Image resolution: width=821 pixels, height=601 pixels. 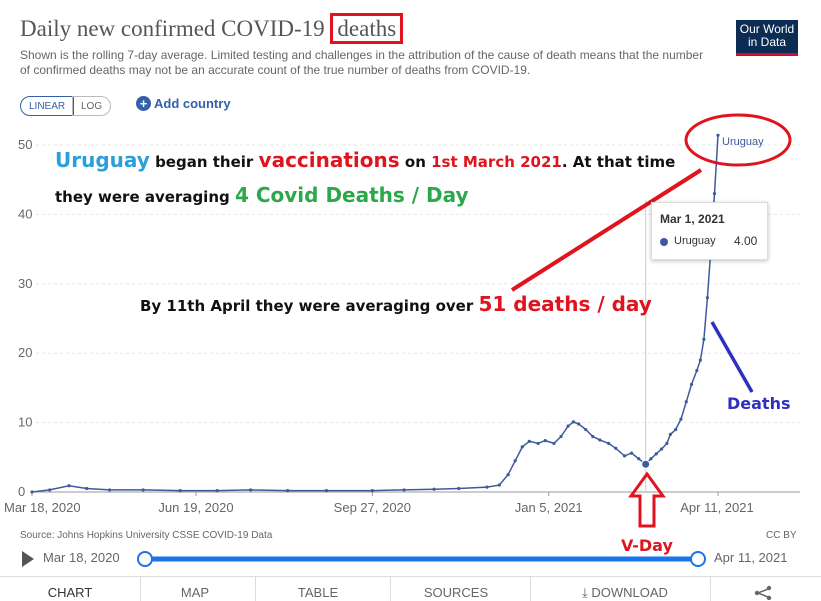 I want to click on ann-51-deaths: 51 deaths / day, so click(x=565, y=304).